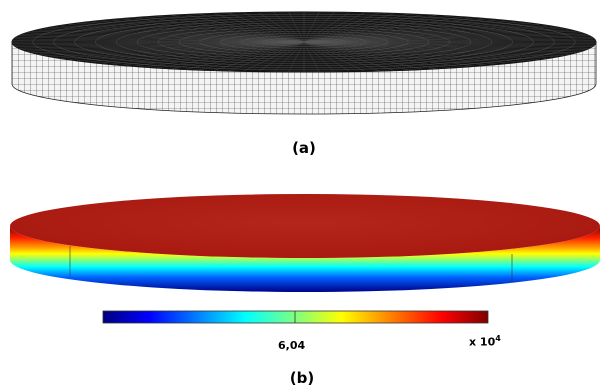  I want to click on panel-label-b: (b), so click(302, 378).